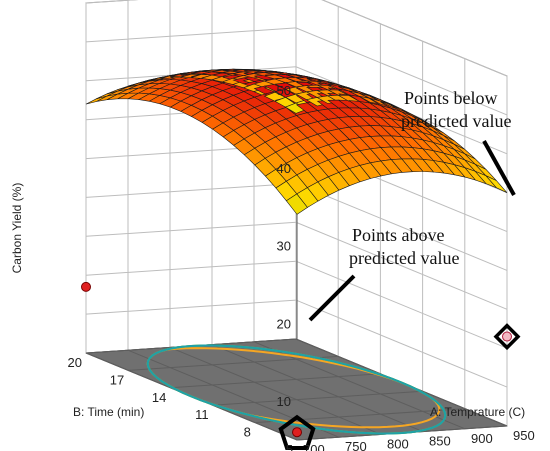 The height and width of the screenshot is (451, 550). Describe the element at coordinates (356, 445) in the screenshot. I see `tick-label: 750` at that location.